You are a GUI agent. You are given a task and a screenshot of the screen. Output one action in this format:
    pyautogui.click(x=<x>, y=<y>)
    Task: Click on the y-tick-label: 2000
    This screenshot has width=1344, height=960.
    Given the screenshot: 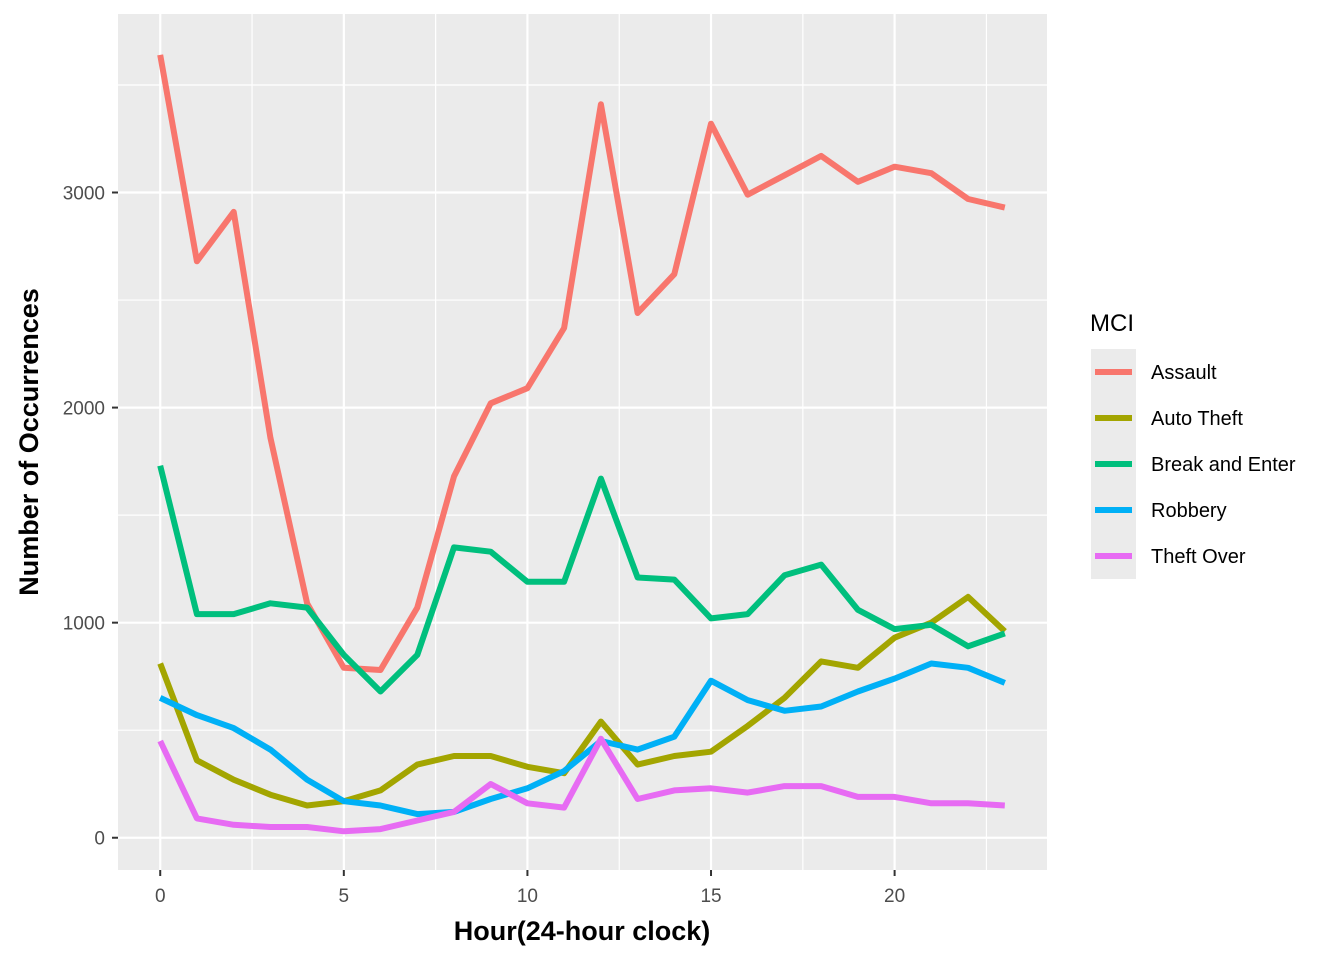 What is the action you would take?
    pyautogui.click(x=84, y=409)
    